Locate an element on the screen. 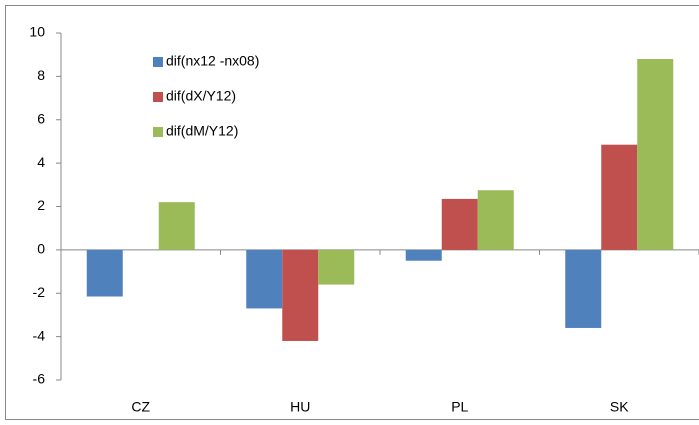 This screenshot has width=699, height=425. y-tick-label: 2 is located at coordinates (41, 205).